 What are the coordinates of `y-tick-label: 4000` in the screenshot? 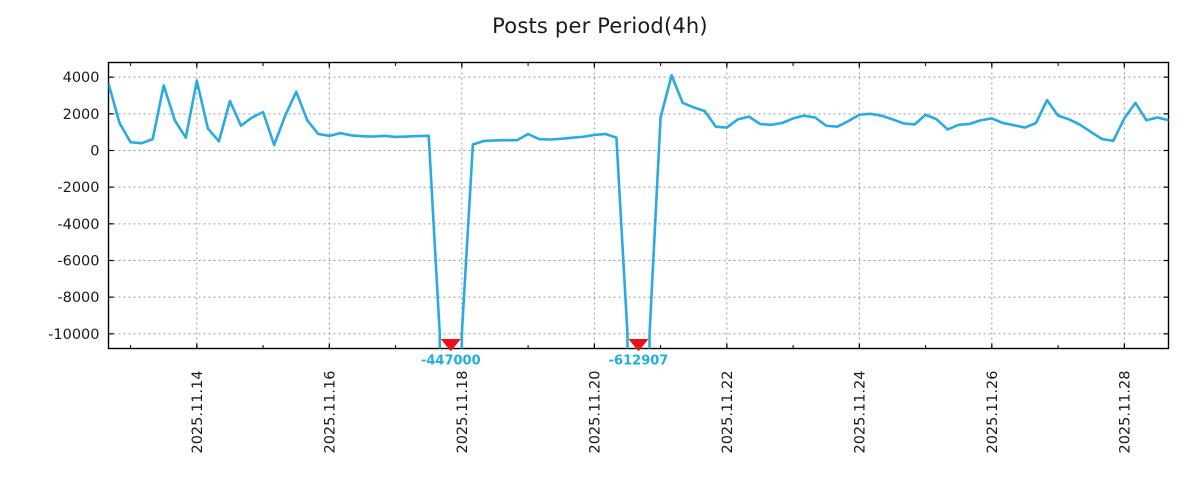 It's located at (81, 78).